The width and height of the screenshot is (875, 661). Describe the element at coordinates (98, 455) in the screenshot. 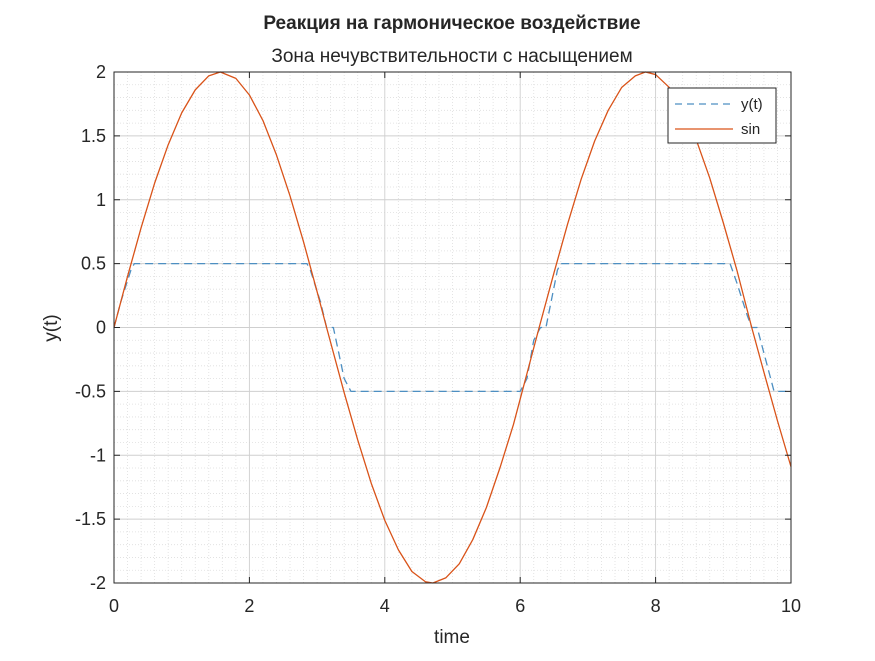

I see `y-tick-label: -1` at that location.